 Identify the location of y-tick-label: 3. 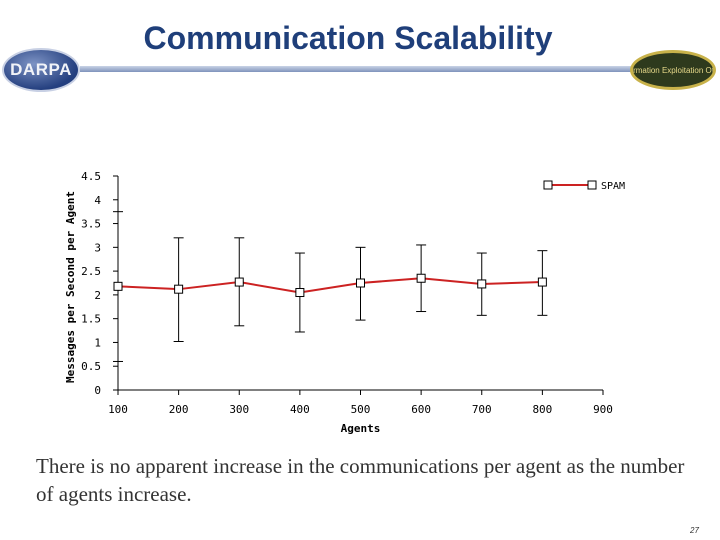
(97, 247).